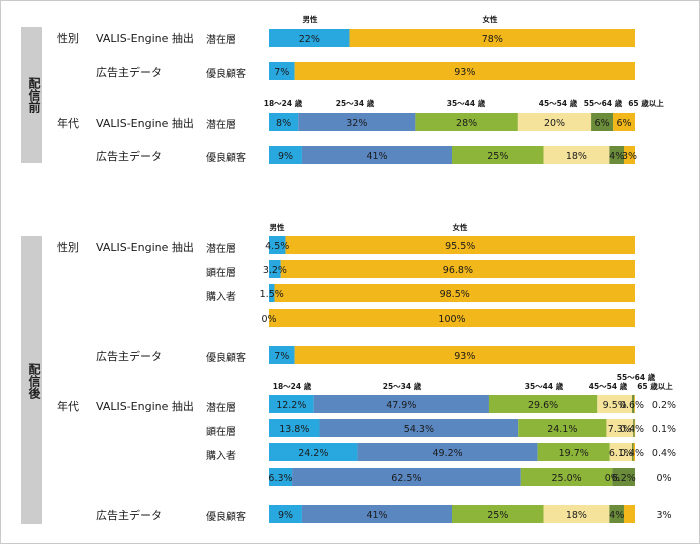  Describe the element at coordinates (603, 103) in the screenshot. I see `legend-label: 55～64 歳` at that location.